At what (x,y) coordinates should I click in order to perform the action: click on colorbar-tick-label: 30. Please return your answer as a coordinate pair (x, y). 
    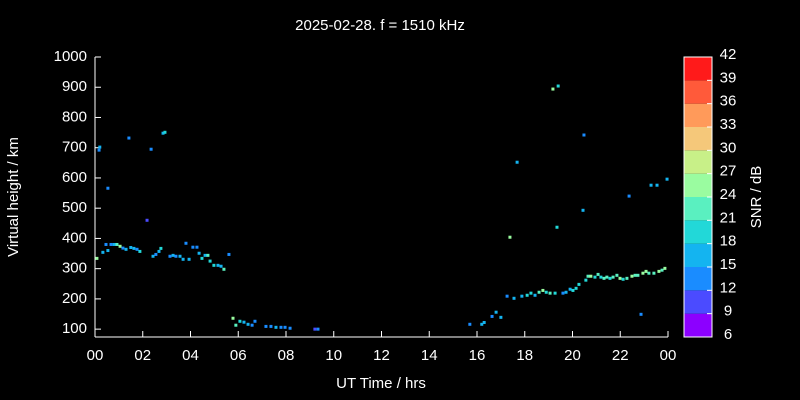
    Looking at the image, I should click on (728, 147).